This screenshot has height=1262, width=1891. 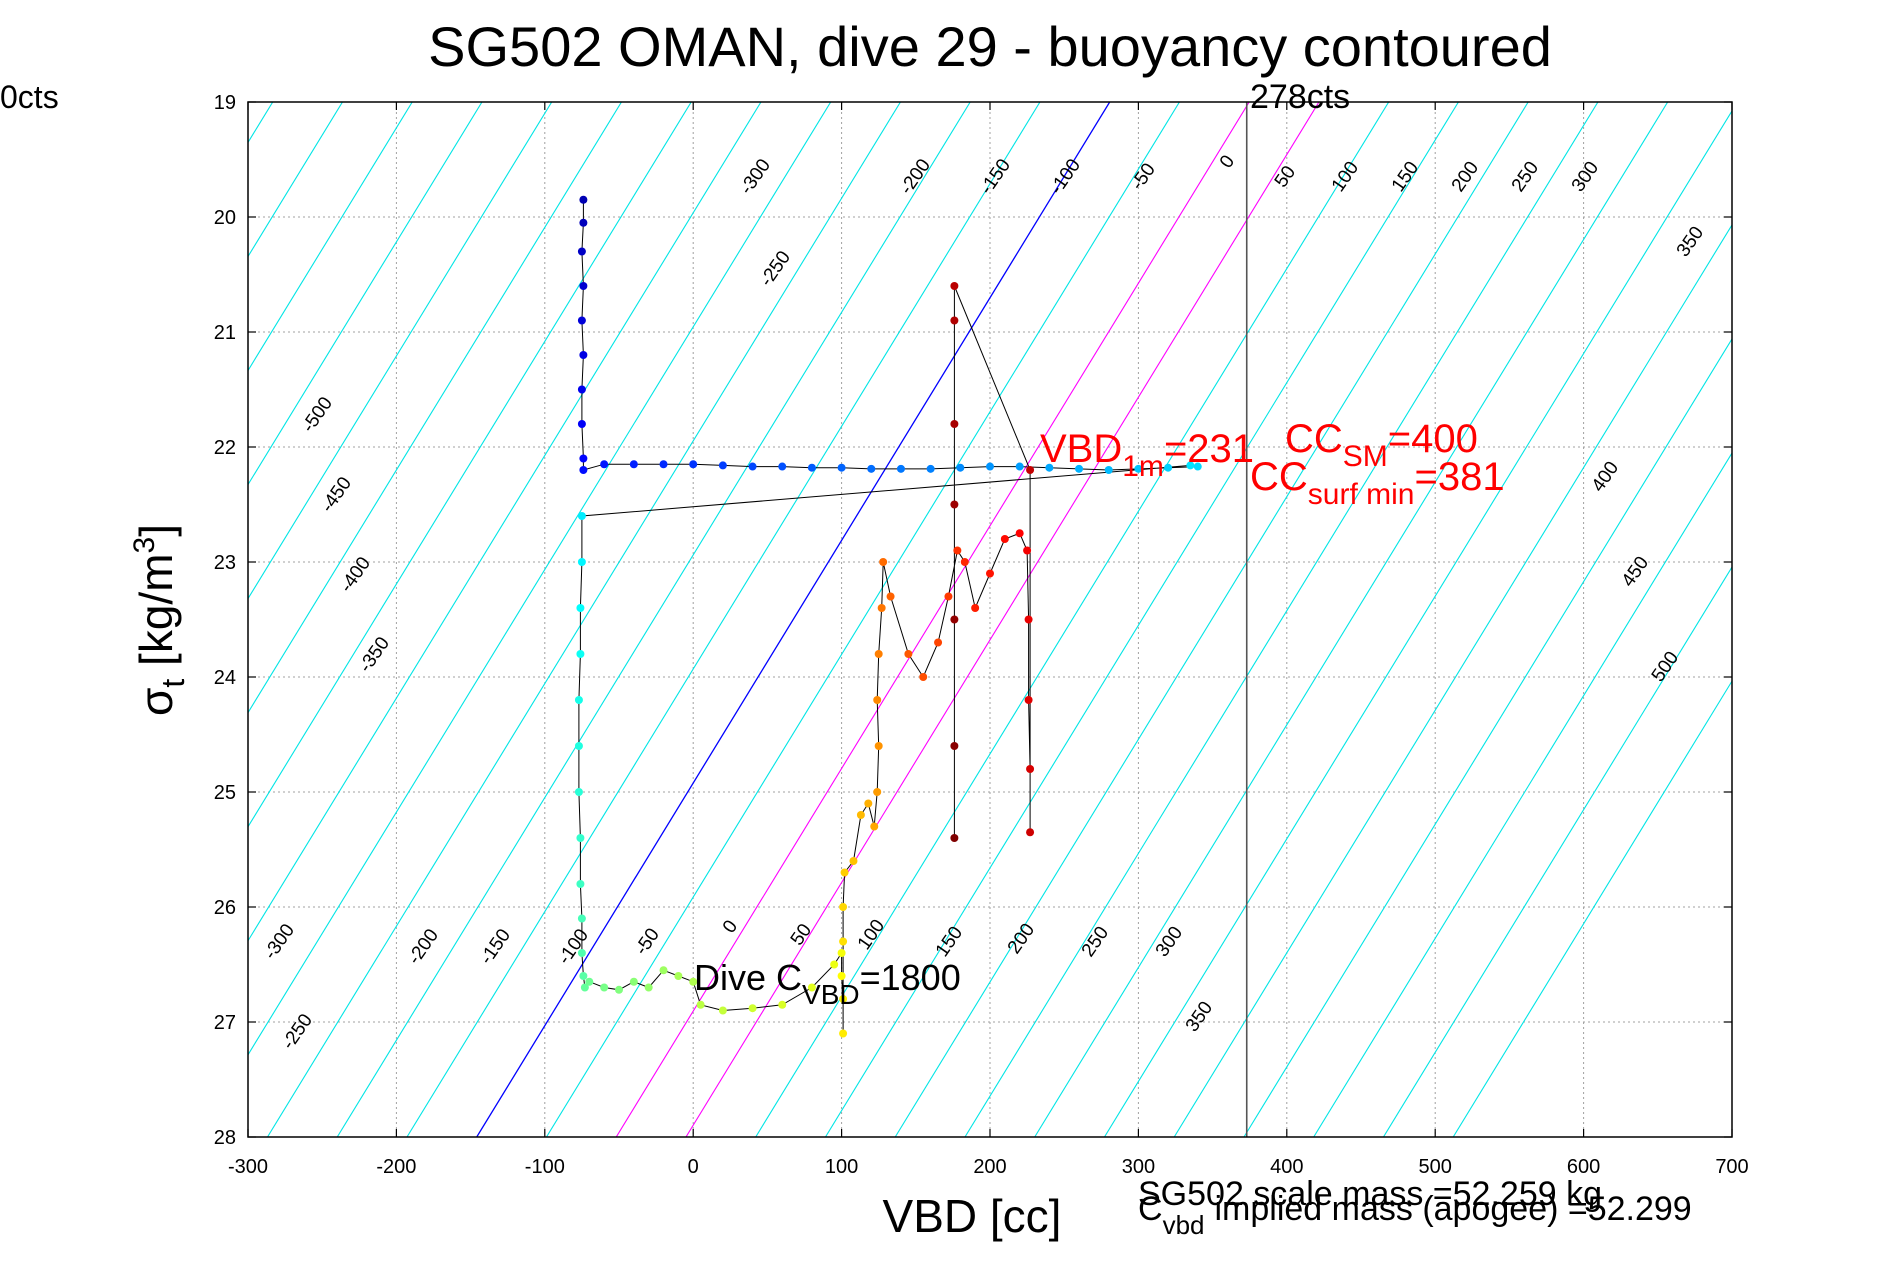 I want to click on ccsm-annotation: CCSM=400, so click(x=1381, y=445).